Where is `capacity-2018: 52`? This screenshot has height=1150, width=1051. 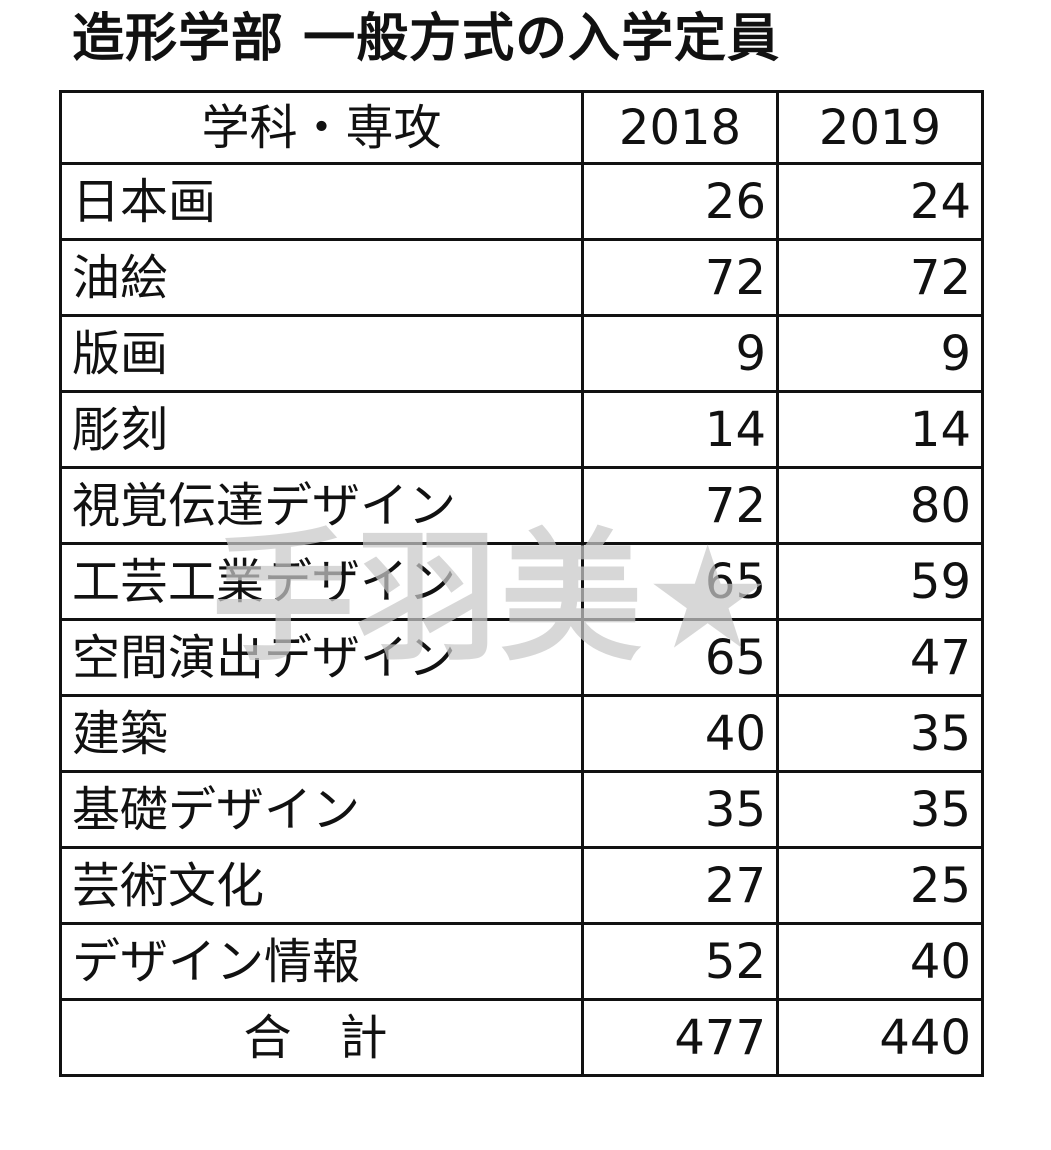 capacity-2018: 52 is located at coordinates (680, 961).